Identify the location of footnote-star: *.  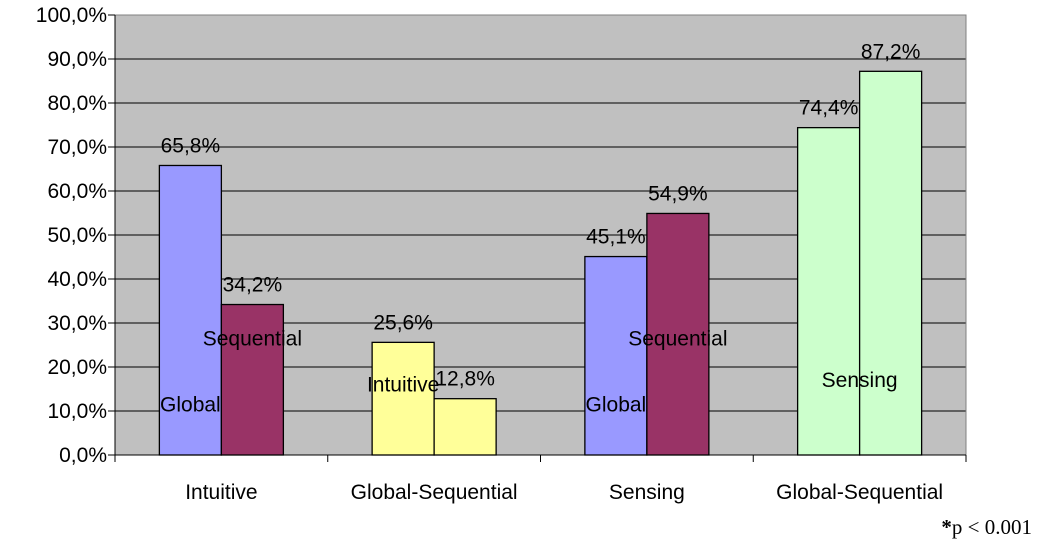
(946, 527).